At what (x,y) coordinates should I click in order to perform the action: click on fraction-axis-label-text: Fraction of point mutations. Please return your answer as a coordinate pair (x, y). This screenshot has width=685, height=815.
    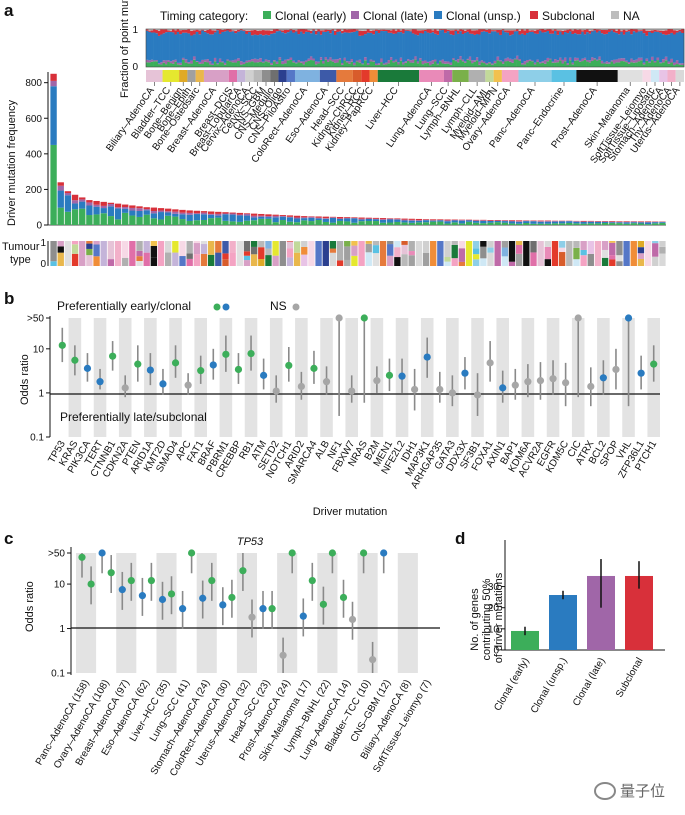
    Looking at the image, I should click on (125, 49).